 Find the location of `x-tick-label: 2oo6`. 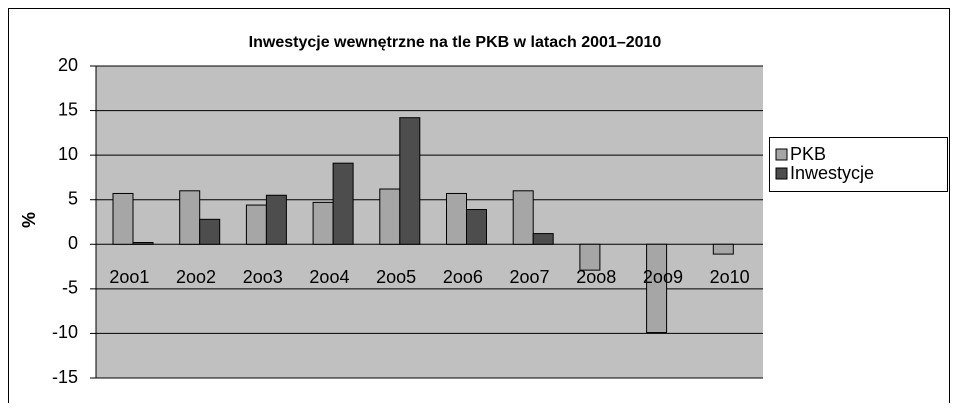

x-tick-label: 2oo6 is located at coordinates (463, 277).